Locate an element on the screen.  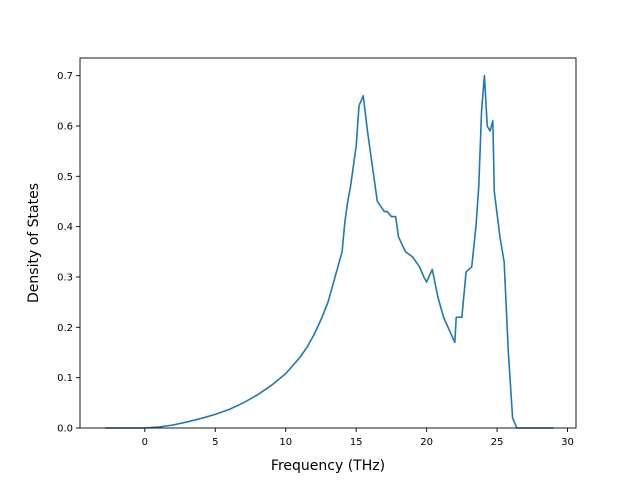
y-axis-ticks: 0.0 0.1 0.2 0.3 0.4 0.5 0.6 0.7 is located at coordinates (68, 253).